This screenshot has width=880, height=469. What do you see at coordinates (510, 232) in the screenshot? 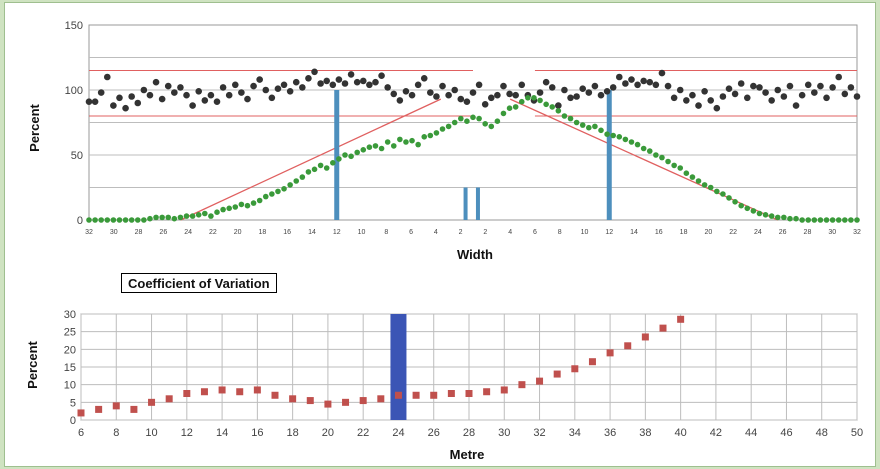
I see `top-x-tick-label: 4` at bounding box center [510, 232].